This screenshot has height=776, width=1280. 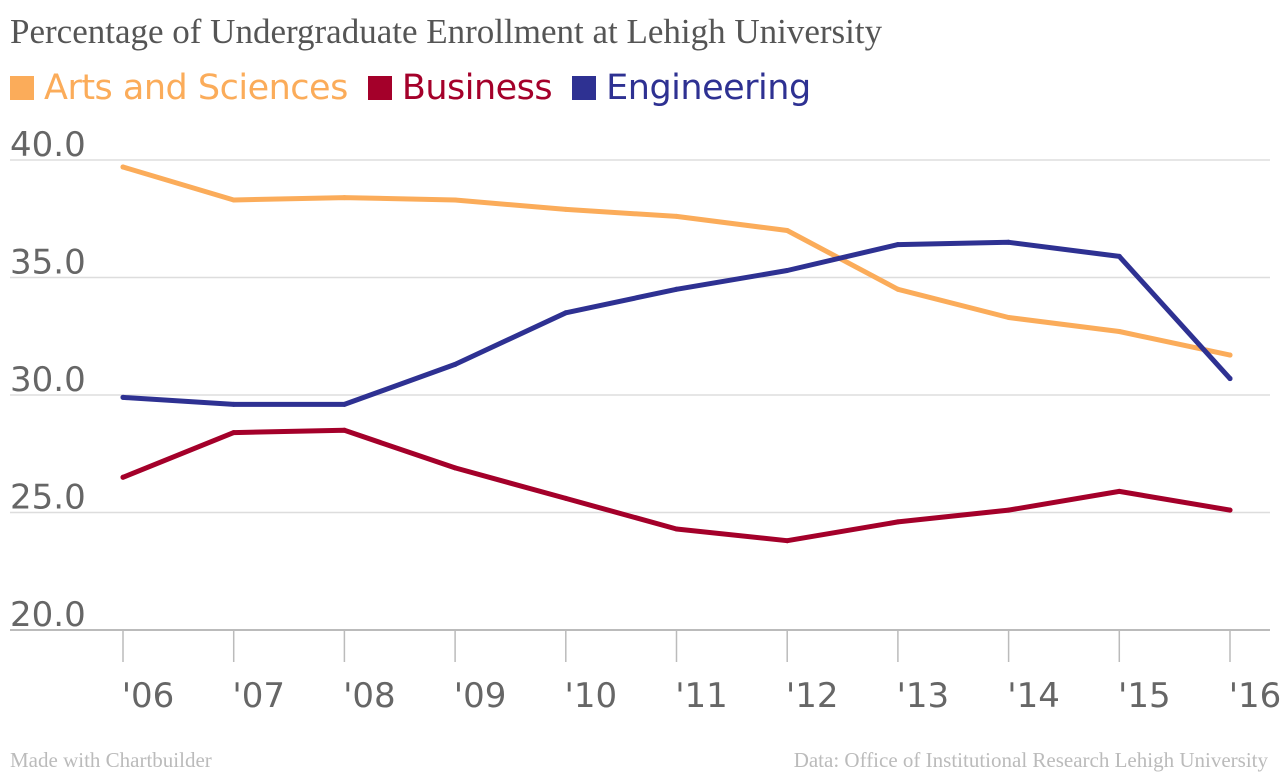 What do you see at coordinates (379, 88) in the screenshot?
I see `legend-swatch-business` at bounding box center [379, 88].